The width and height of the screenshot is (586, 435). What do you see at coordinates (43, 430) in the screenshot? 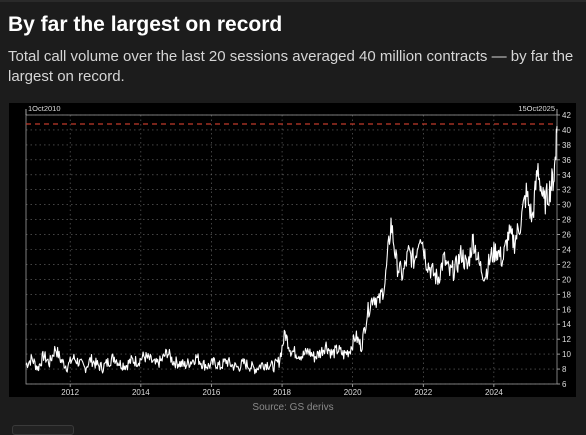
I see `bottom-control` at bounding box center [43, 430].